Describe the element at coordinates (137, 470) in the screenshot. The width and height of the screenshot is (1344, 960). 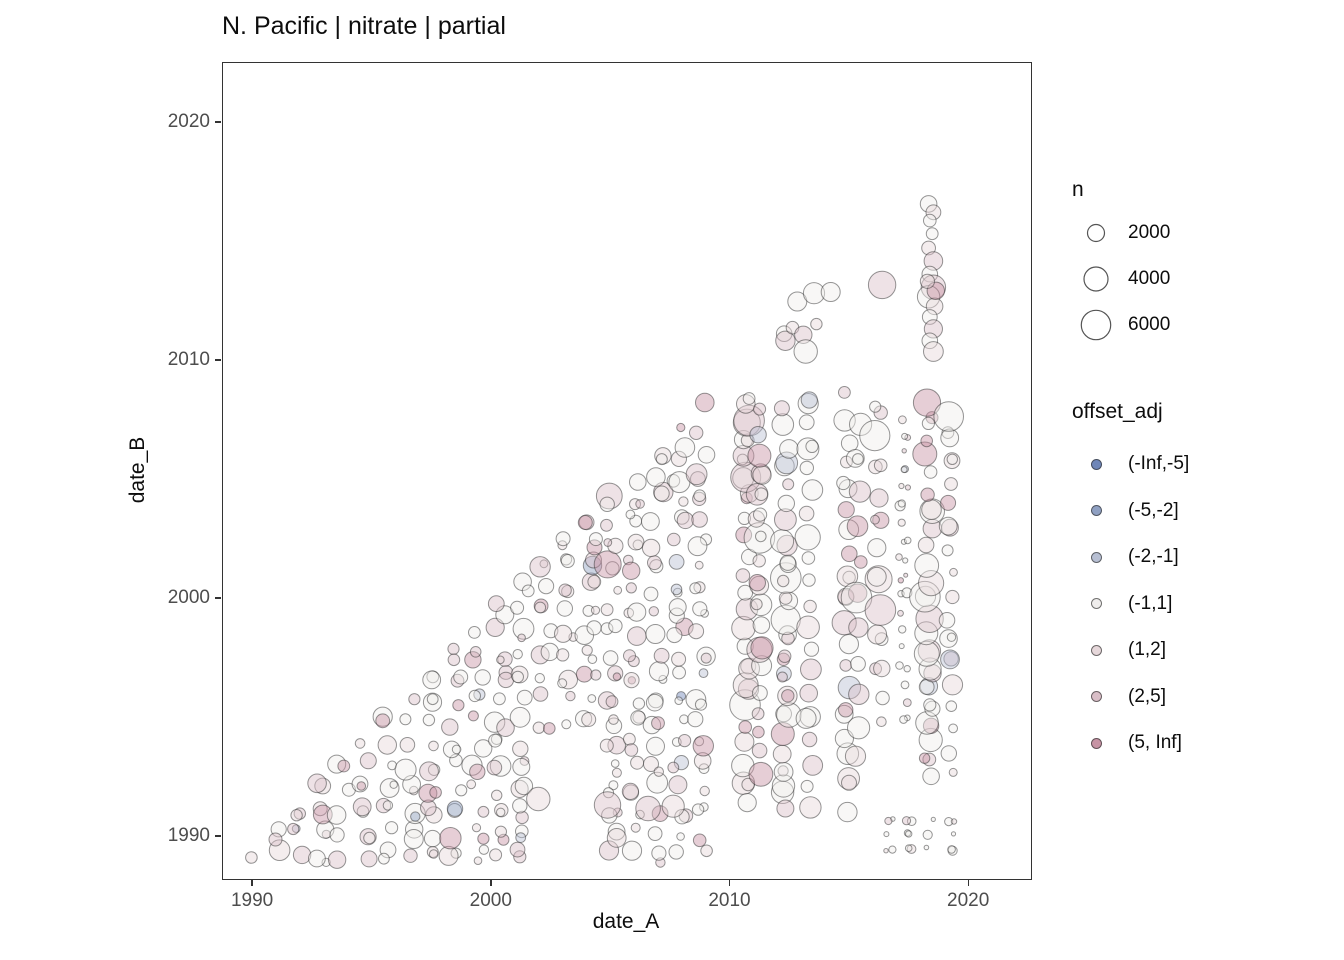
I see `y-axis-title: date_B` at that location.